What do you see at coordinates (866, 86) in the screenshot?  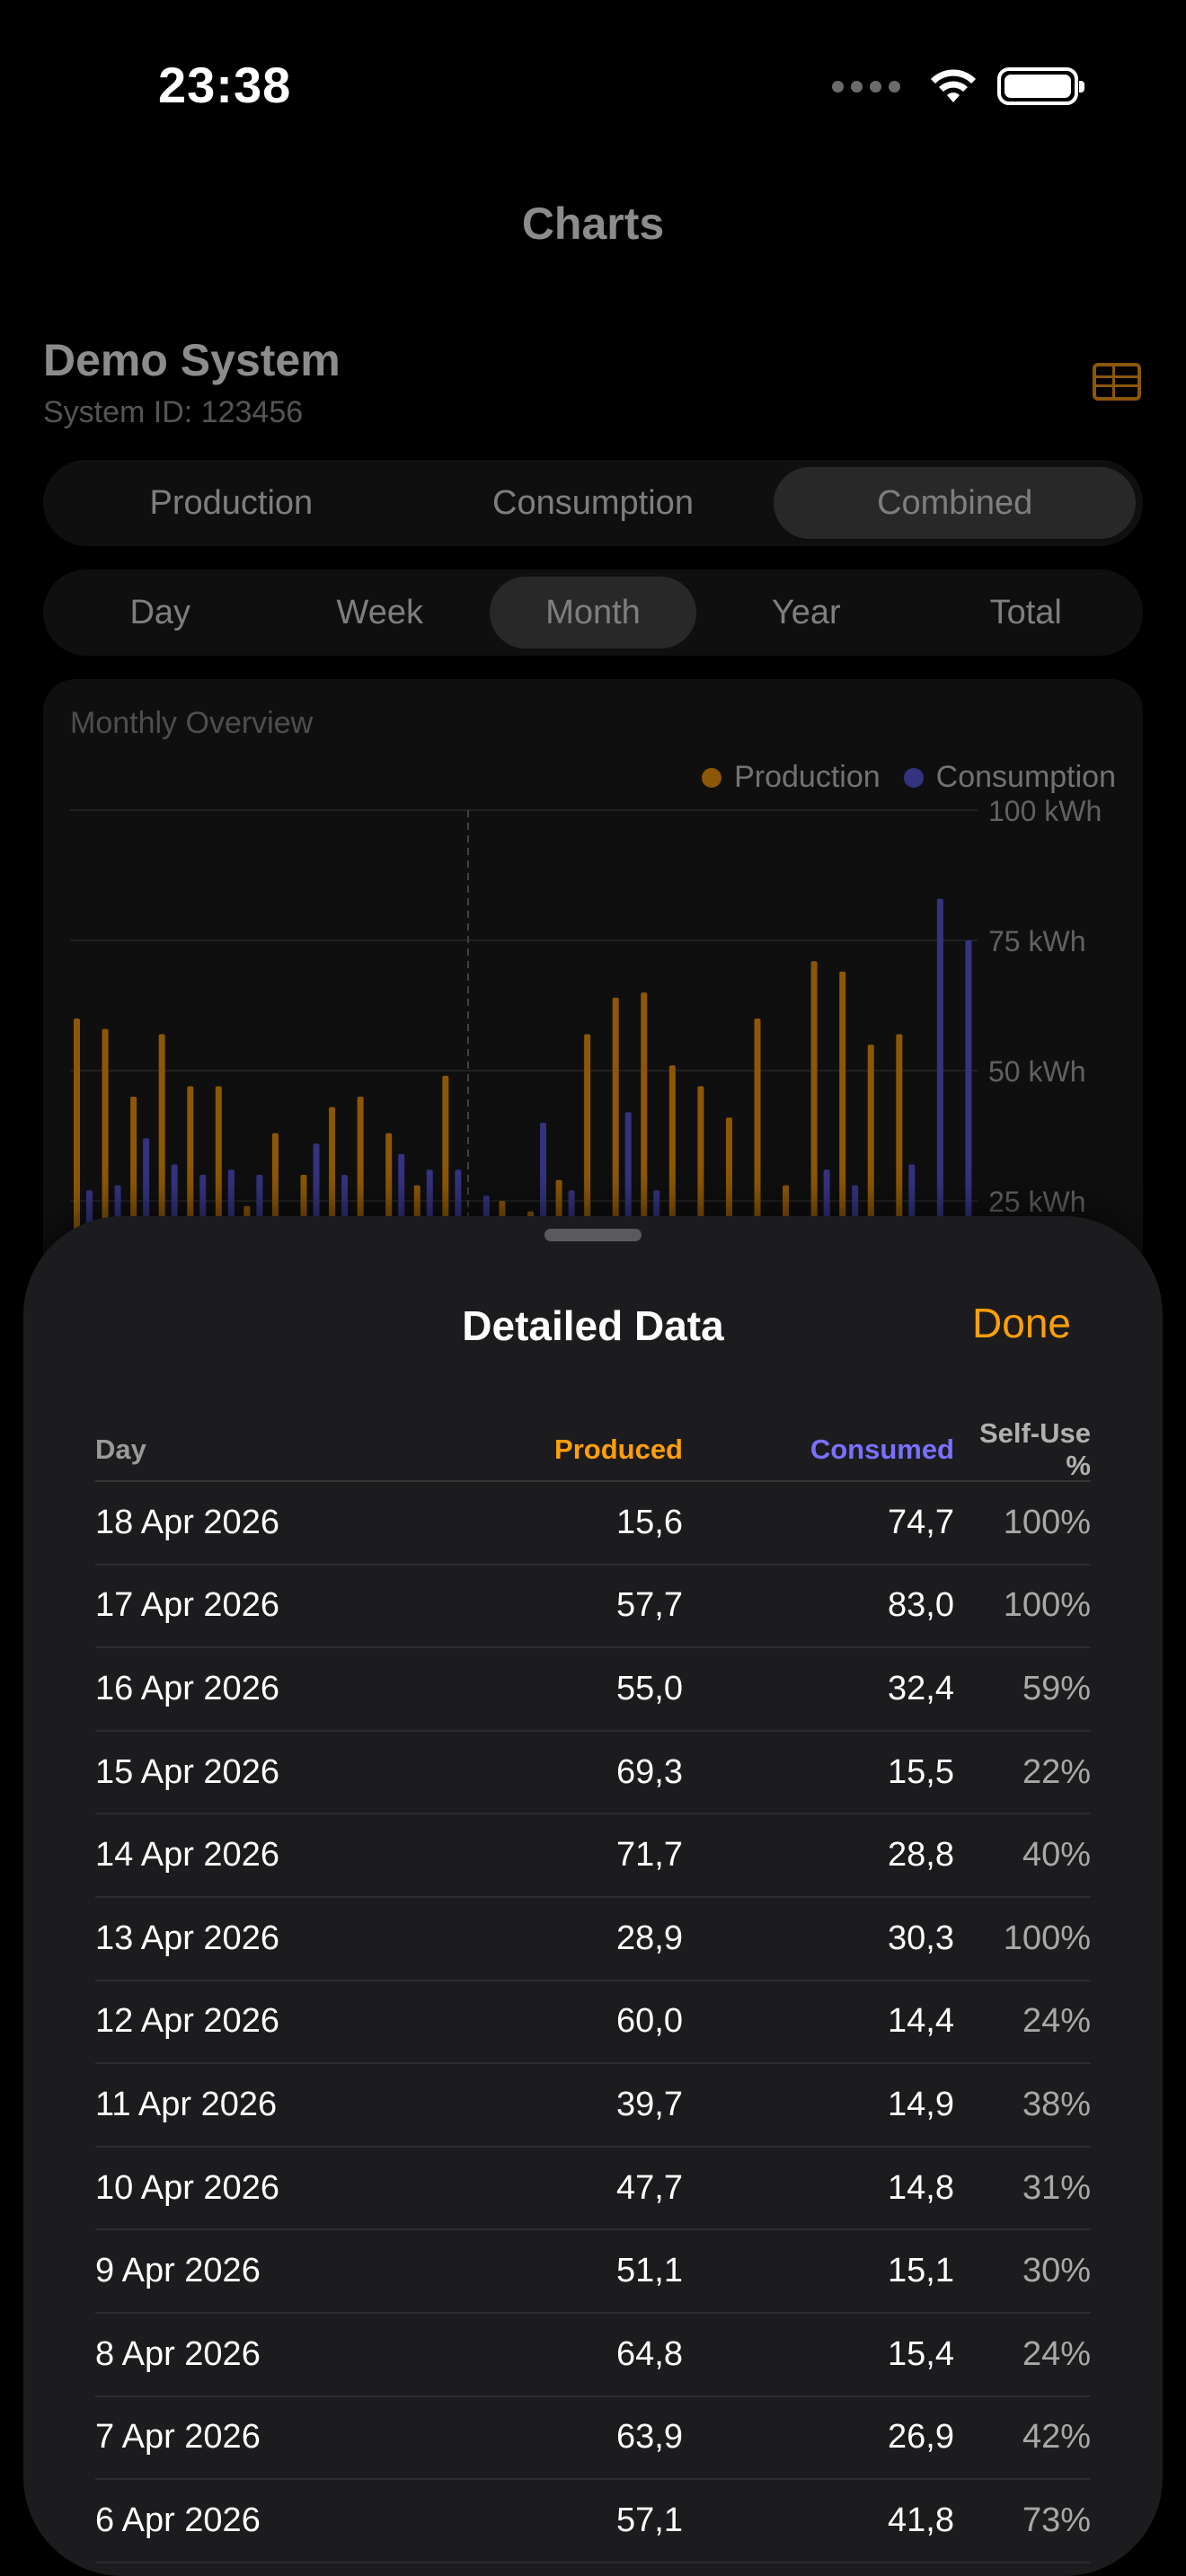 I see `signal-dots-icon` at bounding box center [866, 86].